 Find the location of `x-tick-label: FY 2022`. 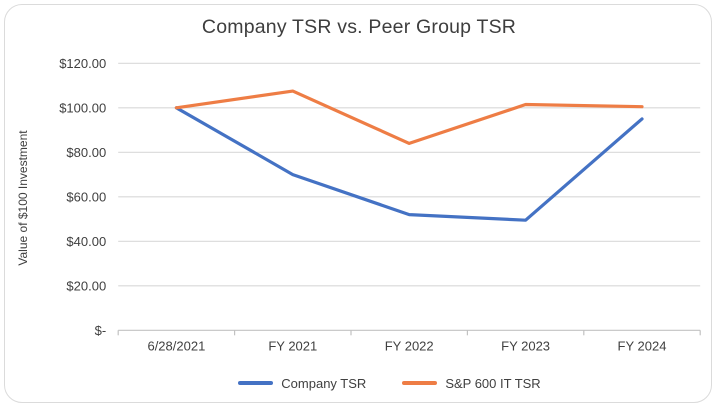

x-tick-label: FY 2022 is located at coordinates (409, 345).